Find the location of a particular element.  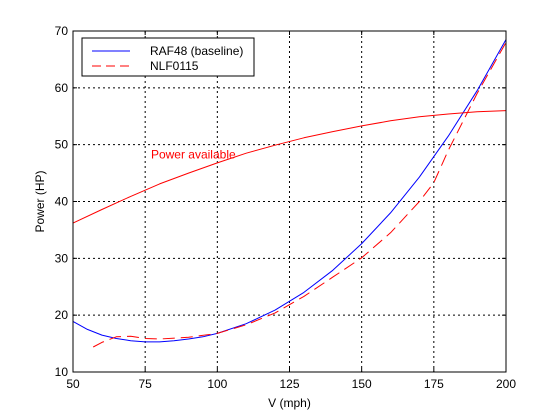

x-tick-label: 175 is located at coordinates (434, 384).